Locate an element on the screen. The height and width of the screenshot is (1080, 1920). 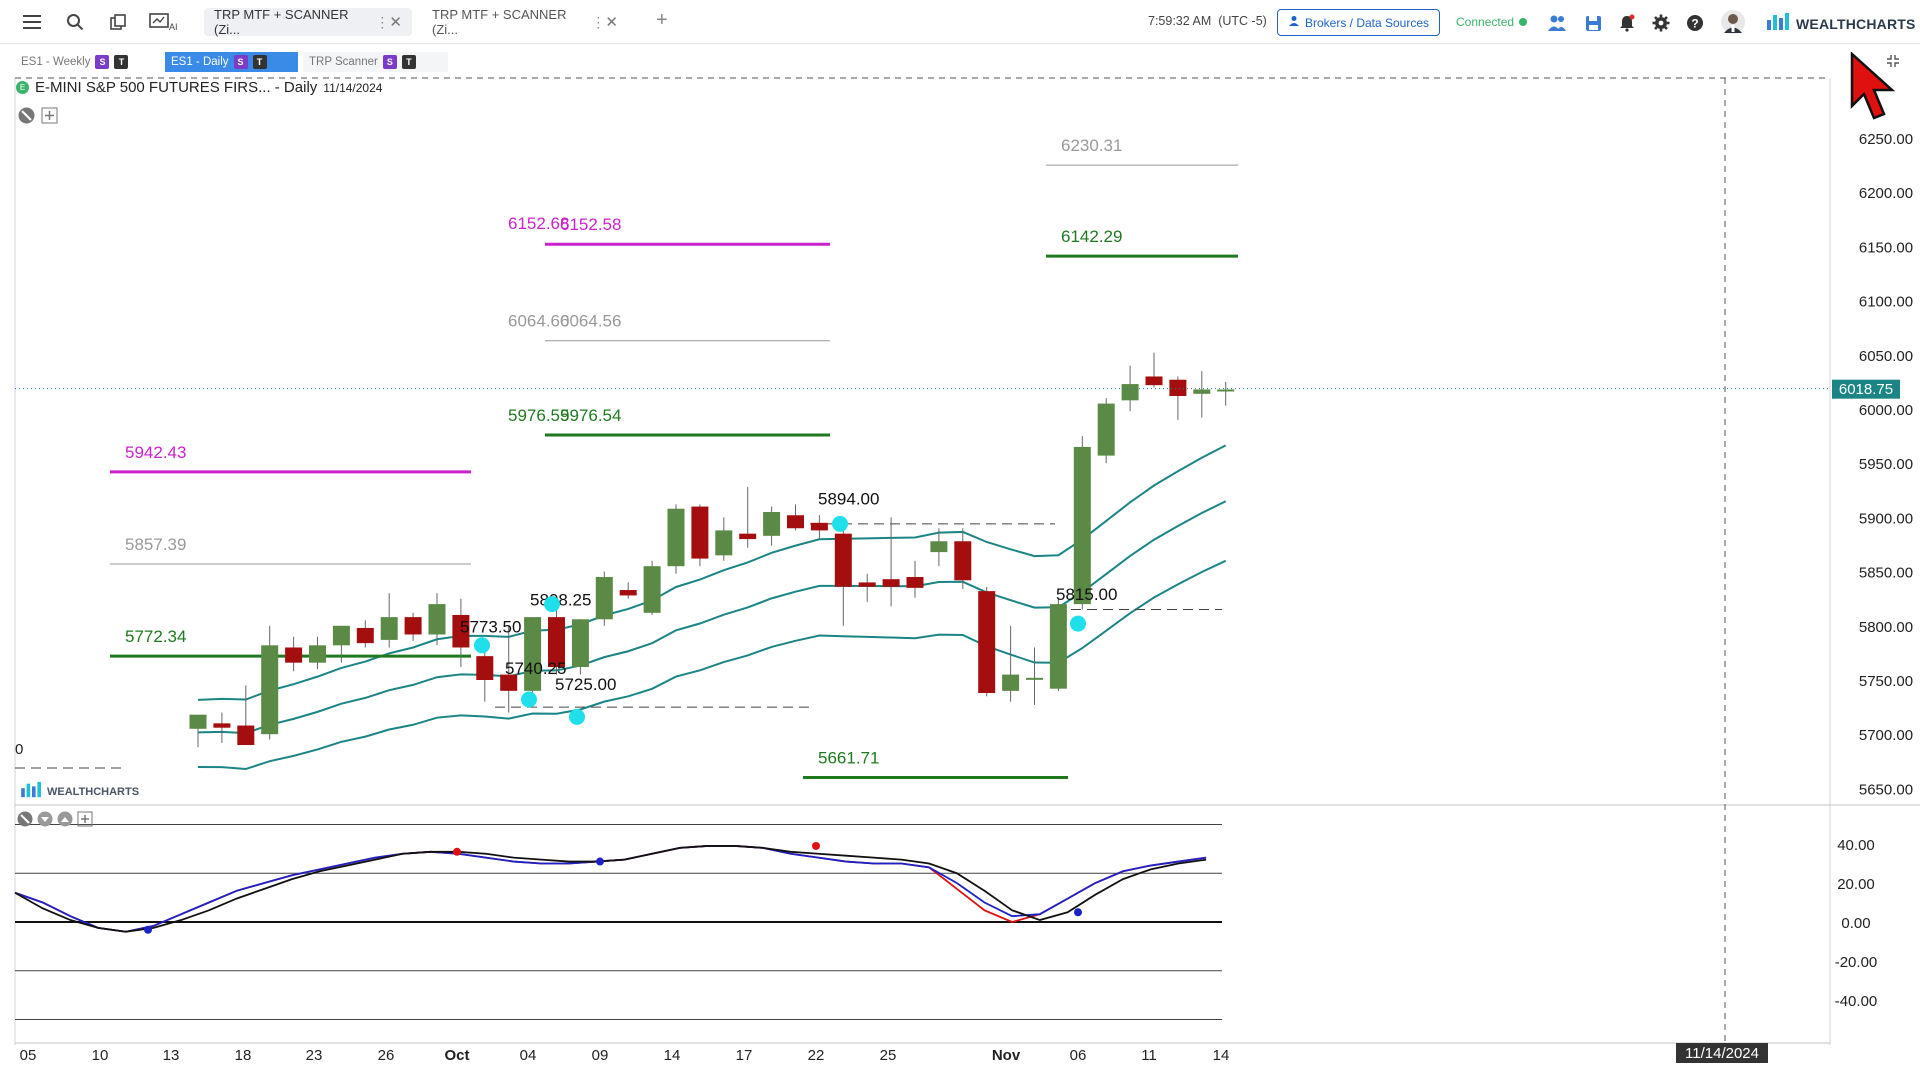
swing-label-5894.00: 5894.00 is located at coordinates (848, 499).